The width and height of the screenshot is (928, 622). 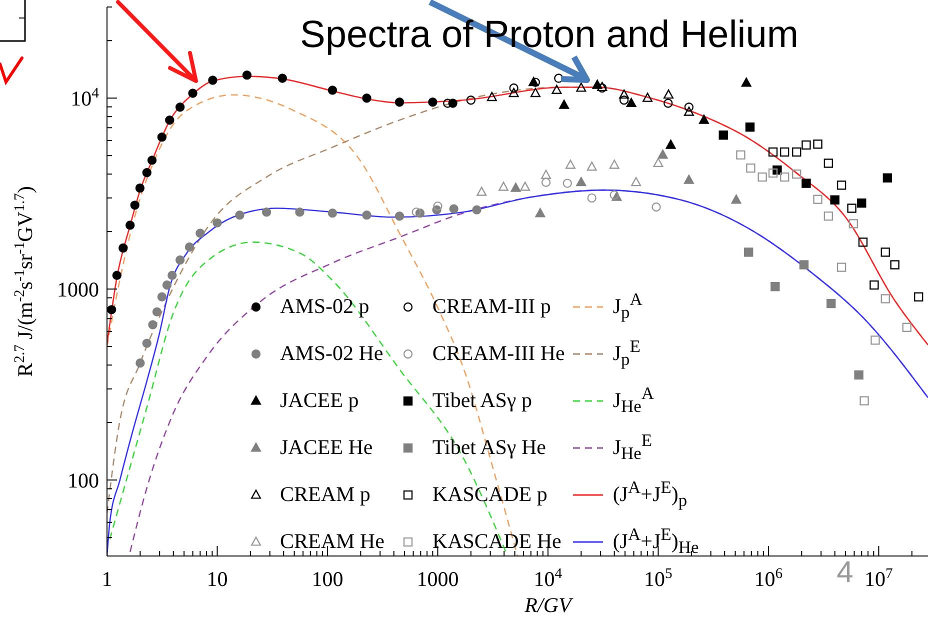 I want to click on legend-label: KASCADE He, so click(x=497, y=541).